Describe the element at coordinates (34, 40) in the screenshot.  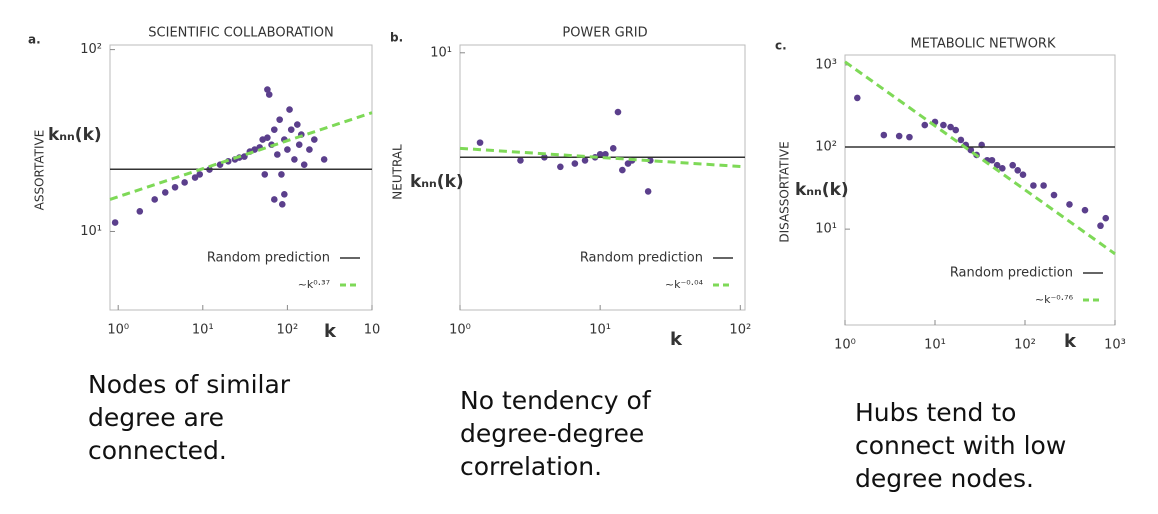
I see `panel-letter: a.` at that location.